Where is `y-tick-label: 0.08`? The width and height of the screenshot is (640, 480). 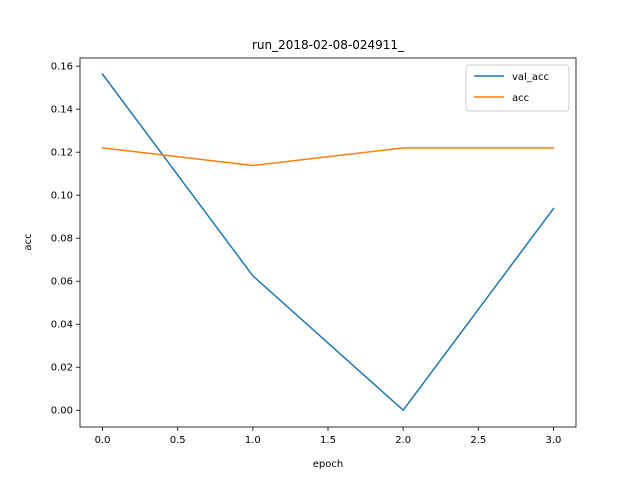
y-tick-label: 0.08 is located at coordinates (62, 239).